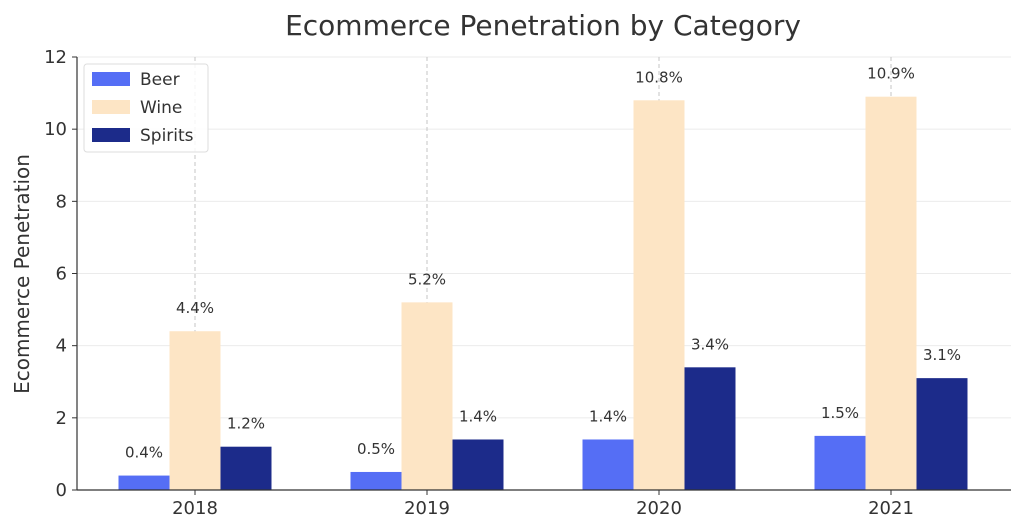  I want to click on legend-swatch-beer, so click(111, 79).